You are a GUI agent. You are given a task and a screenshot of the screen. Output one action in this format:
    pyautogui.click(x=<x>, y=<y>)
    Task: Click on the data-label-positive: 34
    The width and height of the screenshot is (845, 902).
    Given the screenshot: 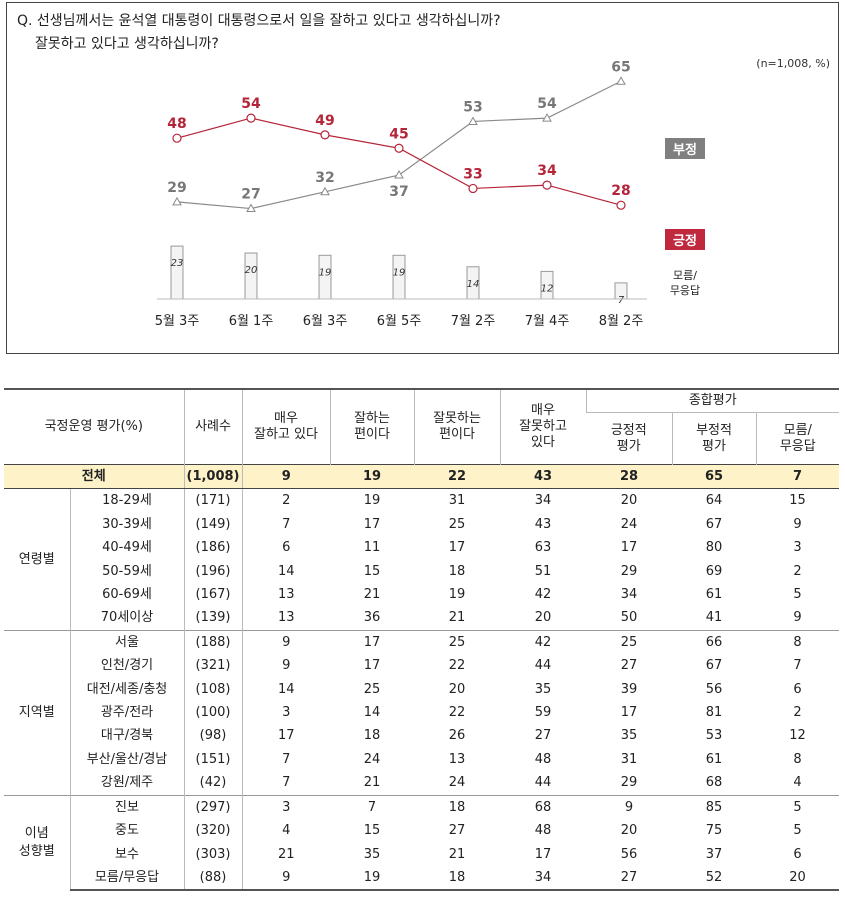 What is the action you would take?
    pyautogui.click(x=547, y=171)
    